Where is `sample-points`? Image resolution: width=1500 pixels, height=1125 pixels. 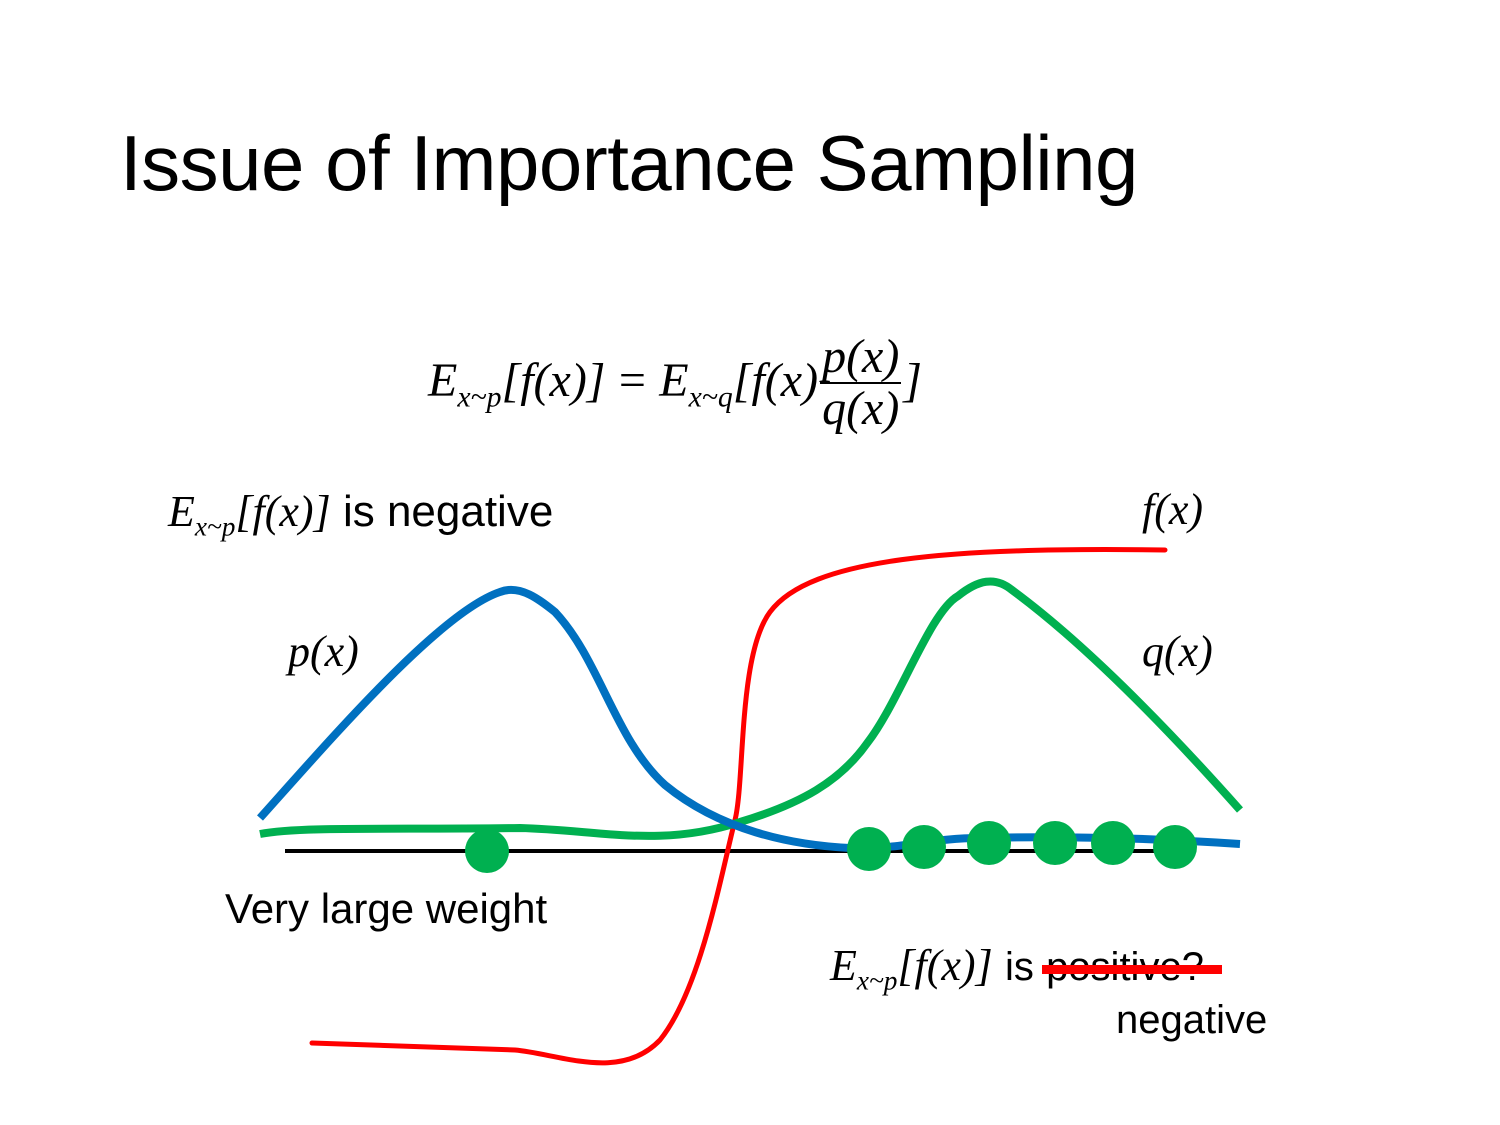 sample-points is located at coordinates (831, 847).